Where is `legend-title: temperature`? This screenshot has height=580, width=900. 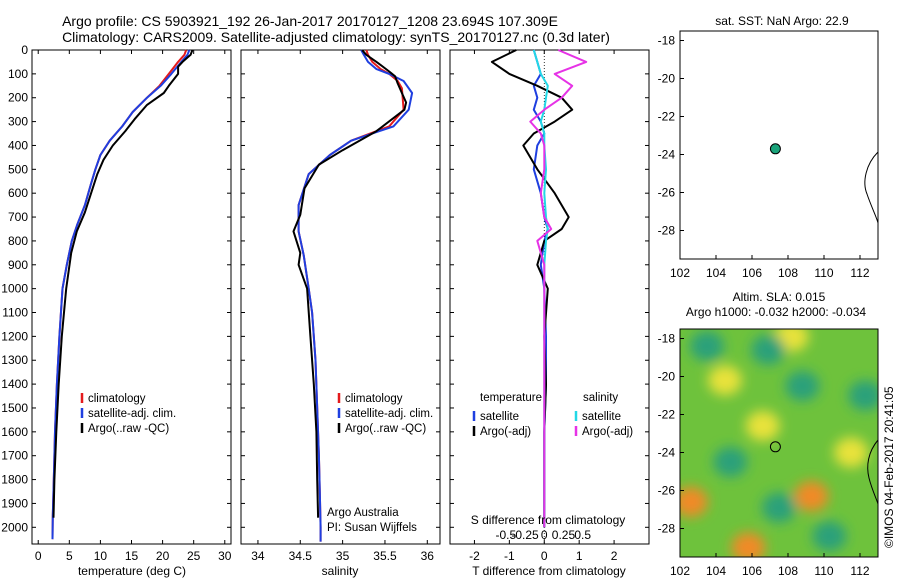
legend-title: temperature is located at coordinates (511, 398).